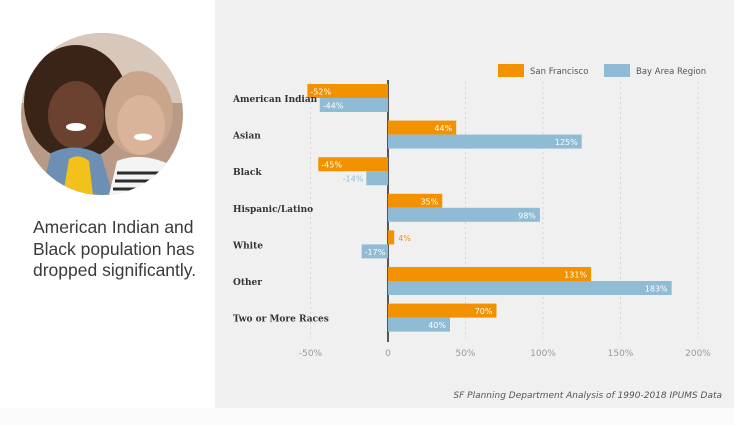  I want to click on bar-value-label: 40%, so click(437, 325).